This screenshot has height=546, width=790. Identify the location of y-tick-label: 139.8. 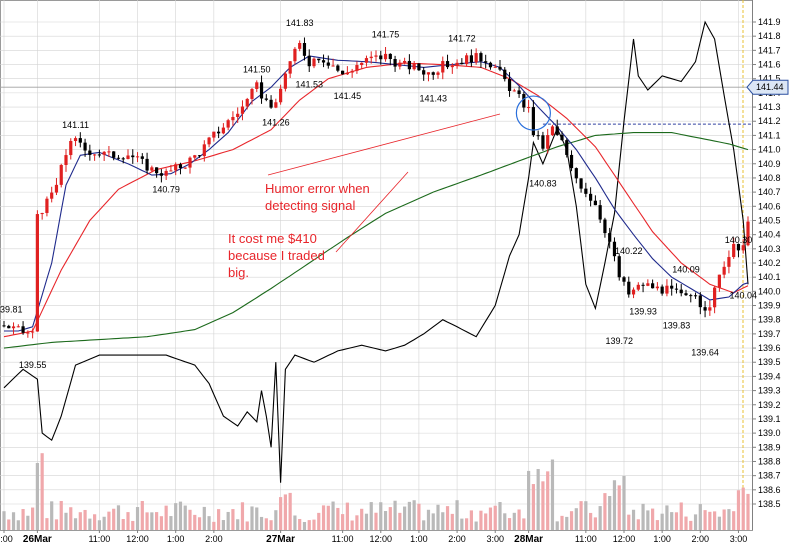
(769, 320).